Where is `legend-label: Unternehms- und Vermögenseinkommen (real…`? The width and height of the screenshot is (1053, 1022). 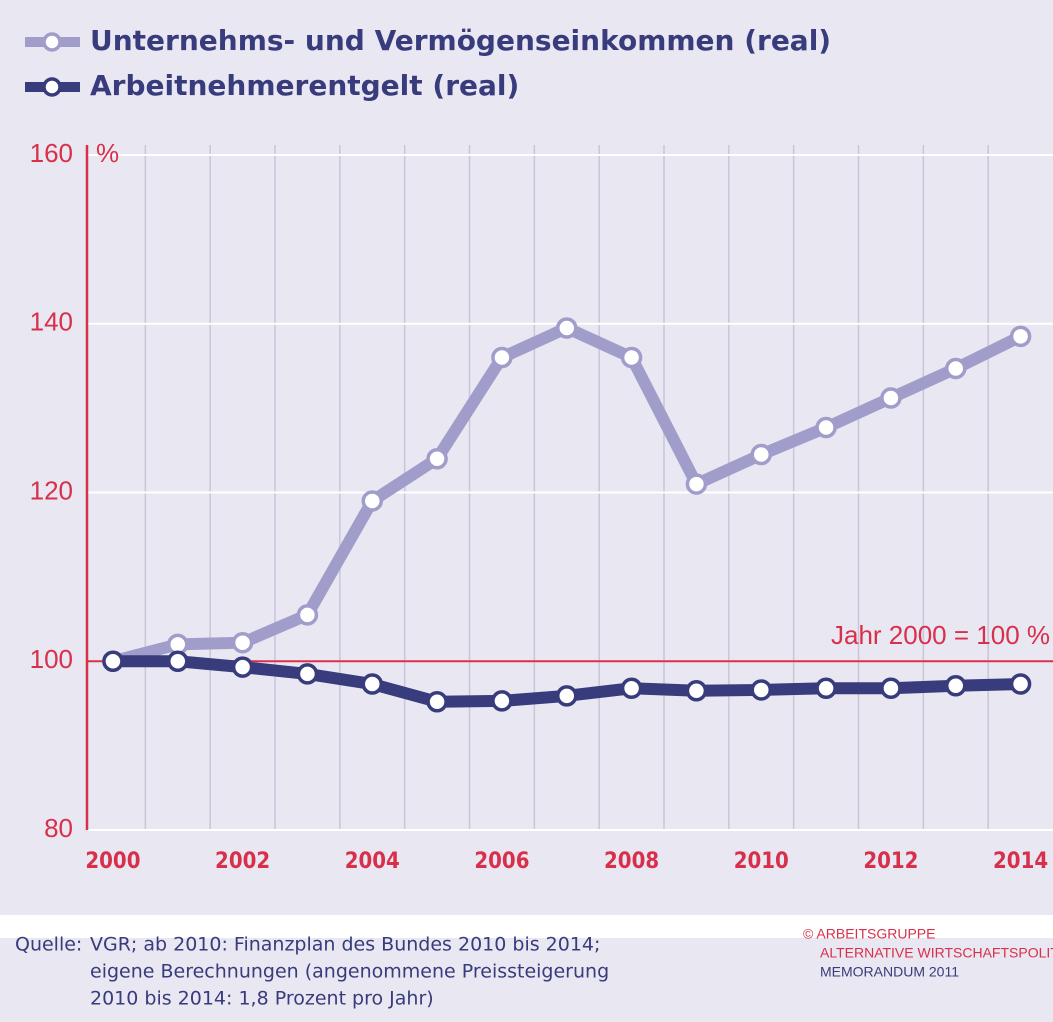 legend-label: Unternehms- und Vermögenseinkommen (real… is located at coordinates (460, 40).